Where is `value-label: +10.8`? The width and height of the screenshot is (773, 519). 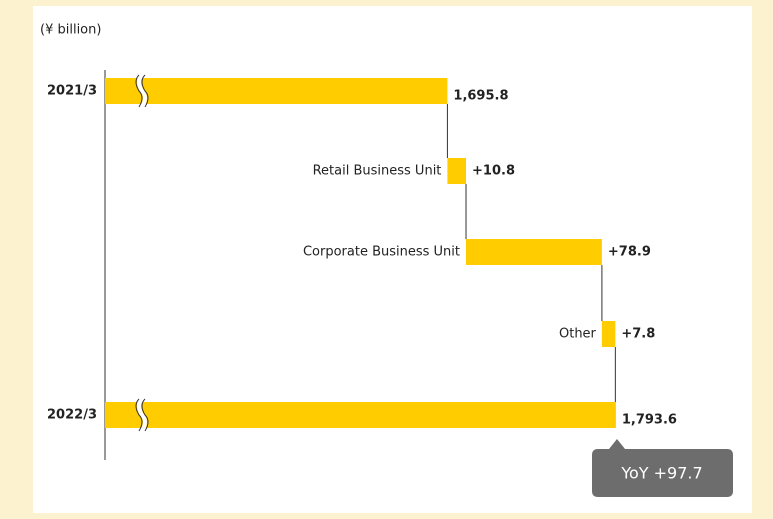
value-label: +10.8 is located at coordinates (493, 171).